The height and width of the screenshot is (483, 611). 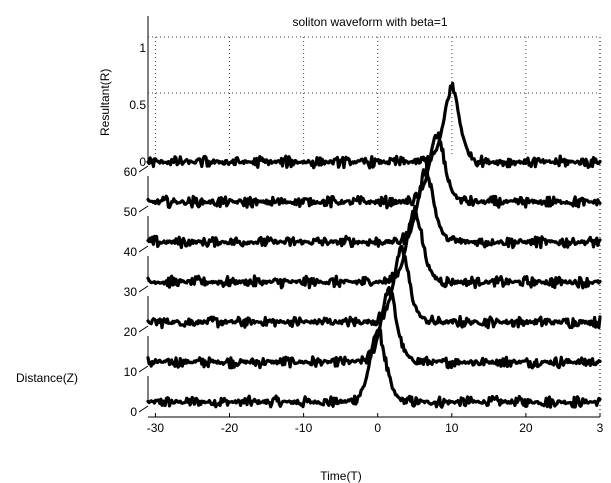 What do you see at coordinates (374, 367) in the screenshot?
I see `series-line-z0` at bounding box center [374, 367].